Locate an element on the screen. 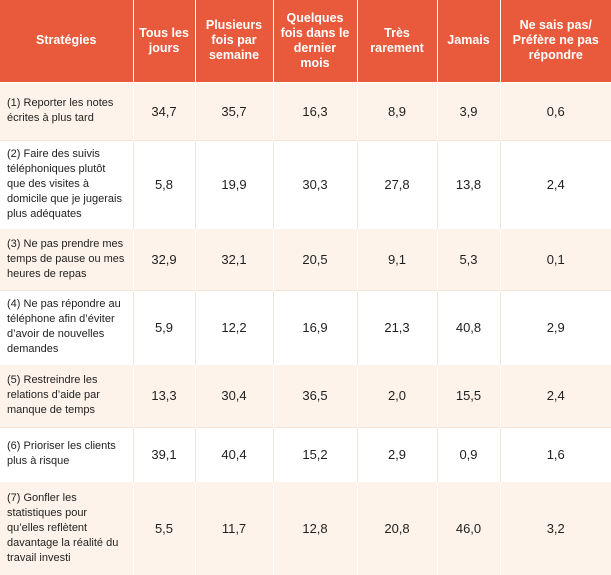 This screenshot has width=611, height=575. header-daily: Tous les jours is located at coordinates (164, 41).